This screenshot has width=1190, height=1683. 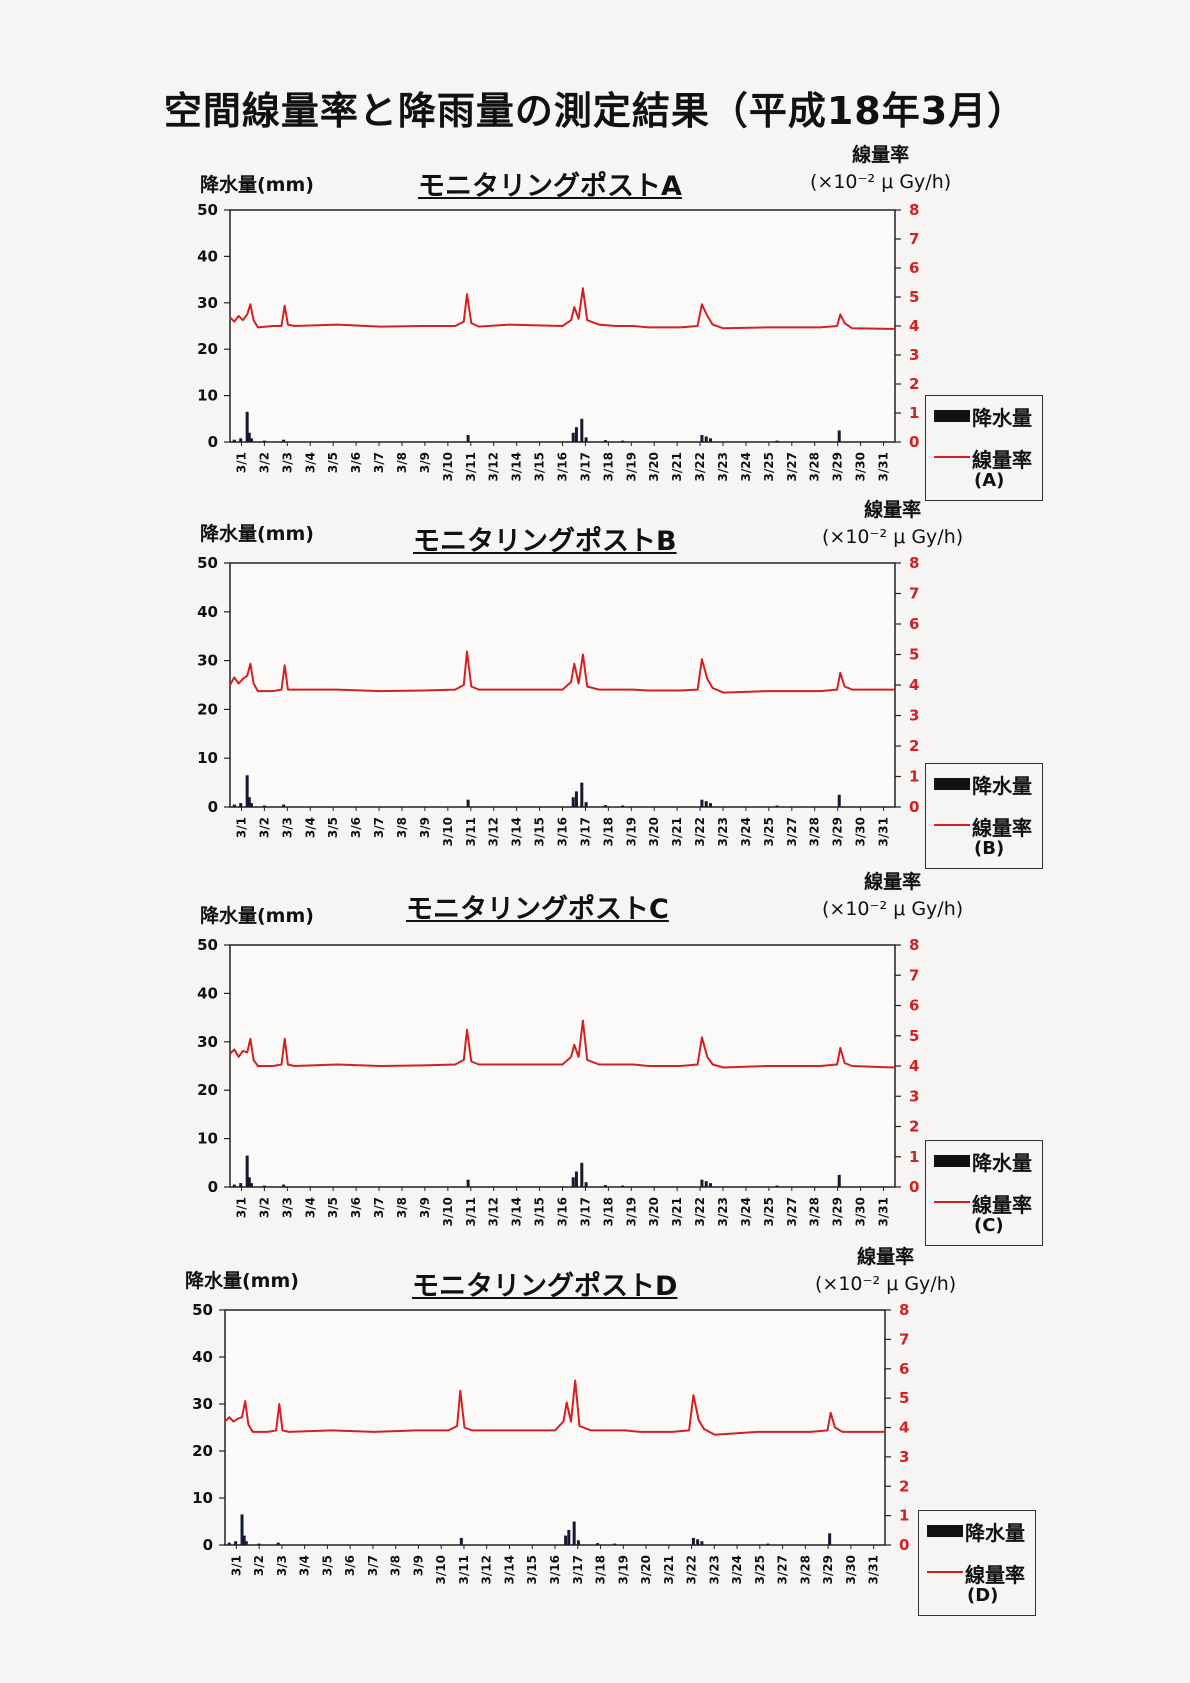 I want to click on legend-rain-label: 降水量, so click(x=995, y=1533).